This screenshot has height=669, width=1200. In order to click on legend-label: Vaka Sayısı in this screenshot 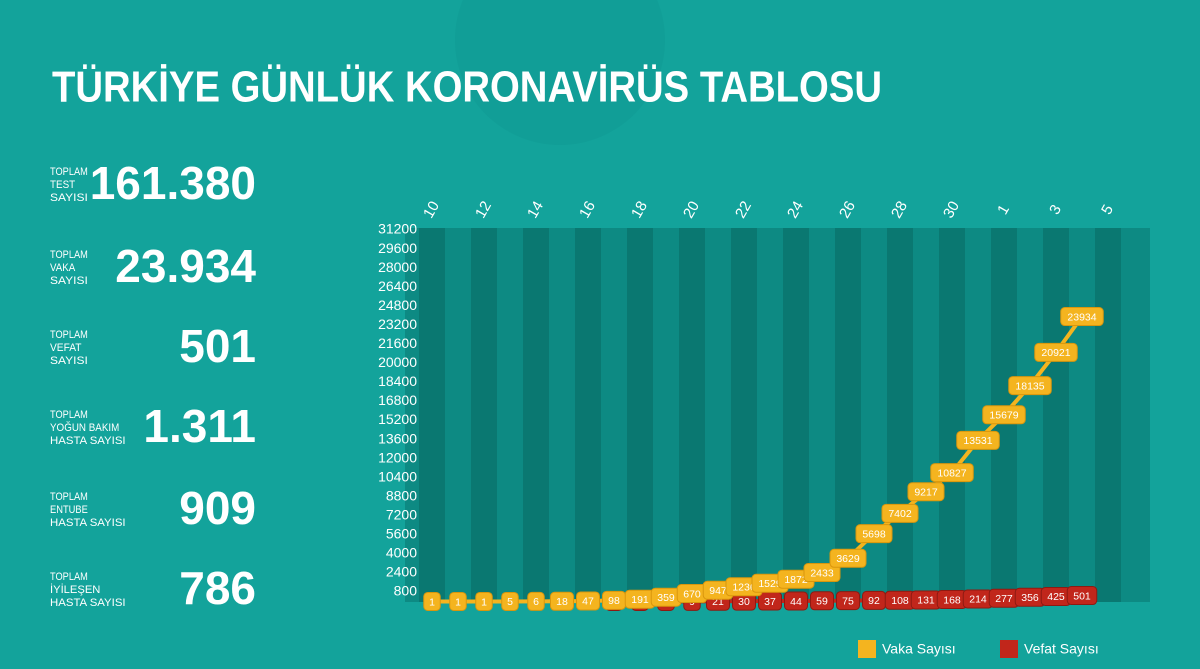, I will do `click(919, 649)`.